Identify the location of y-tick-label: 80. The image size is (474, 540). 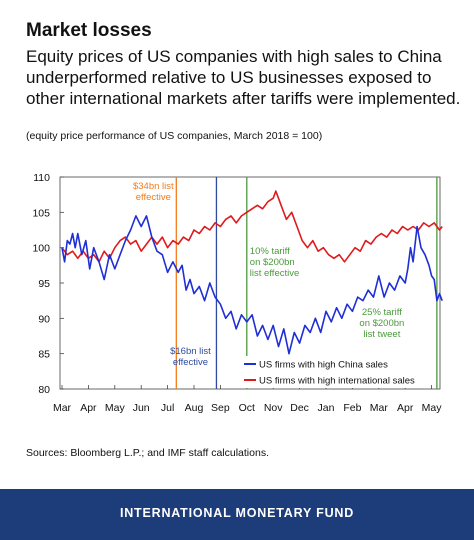
(44, 390).